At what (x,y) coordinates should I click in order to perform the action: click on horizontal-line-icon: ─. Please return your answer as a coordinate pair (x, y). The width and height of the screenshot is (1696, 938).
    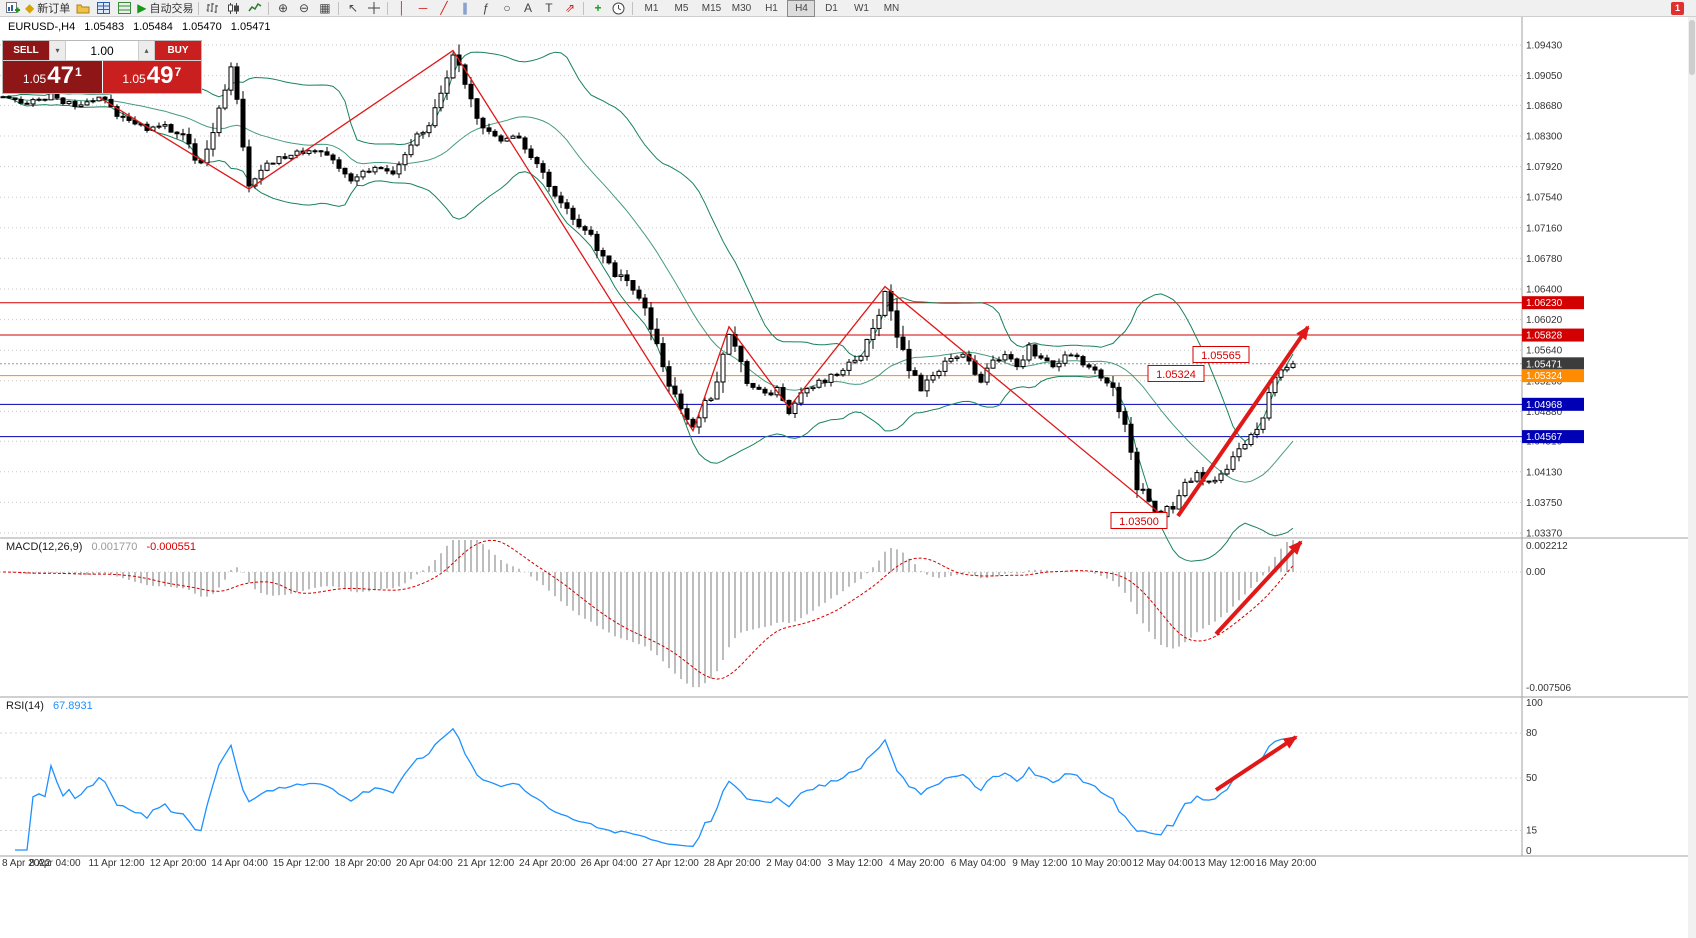
    Looking at the image, I should click on (423, 8).